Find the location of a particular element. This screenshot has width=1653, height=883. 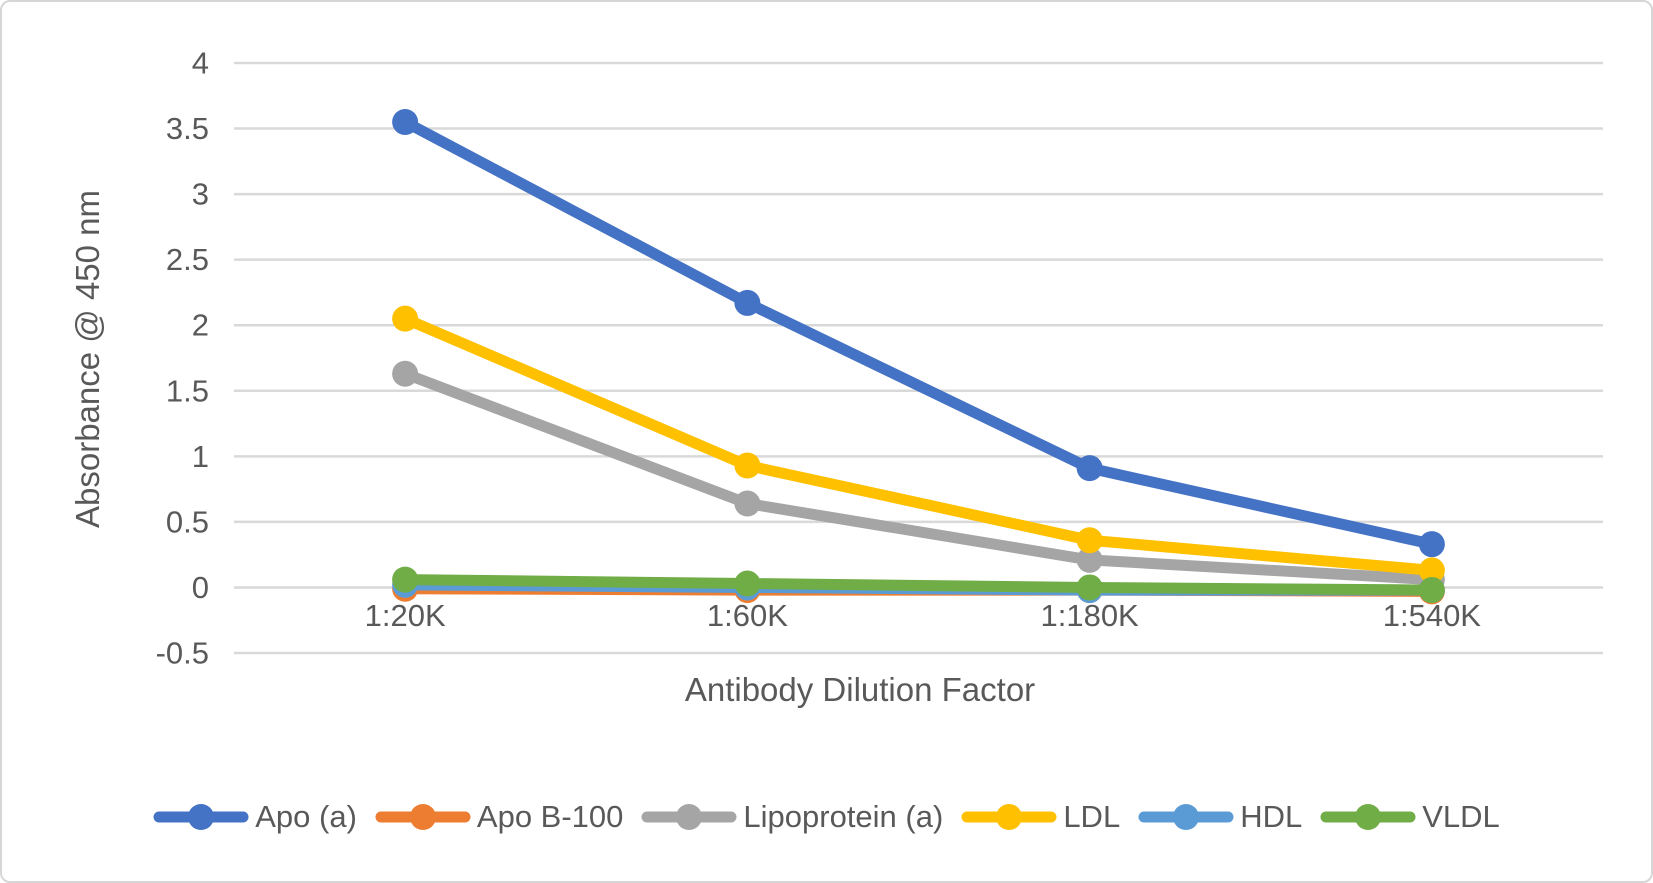

legend-item-apo-a: Apo (a) is located at coordinates (255, 817).